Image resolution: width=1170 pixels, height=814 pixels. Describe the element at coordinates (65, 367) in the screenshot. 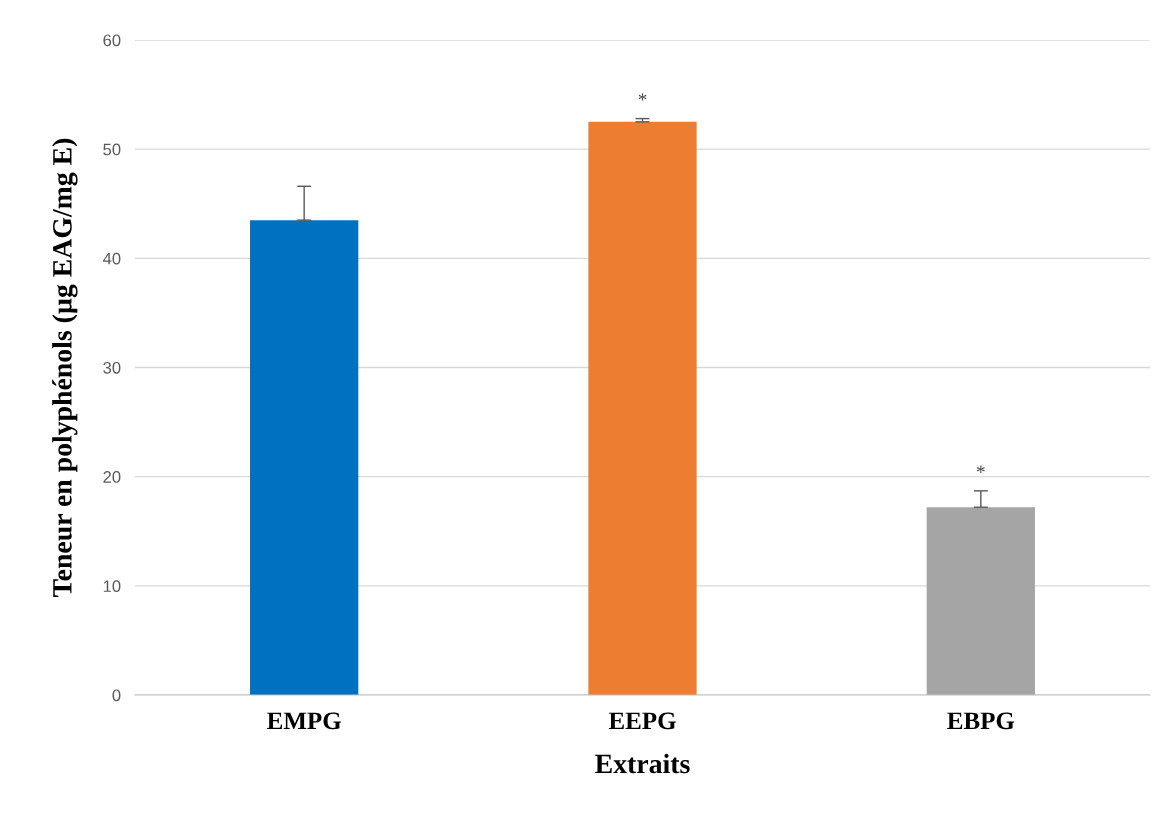

I see `y-axis-title: Teneur en polyphénols (µg EAG/mg E)` at that location.